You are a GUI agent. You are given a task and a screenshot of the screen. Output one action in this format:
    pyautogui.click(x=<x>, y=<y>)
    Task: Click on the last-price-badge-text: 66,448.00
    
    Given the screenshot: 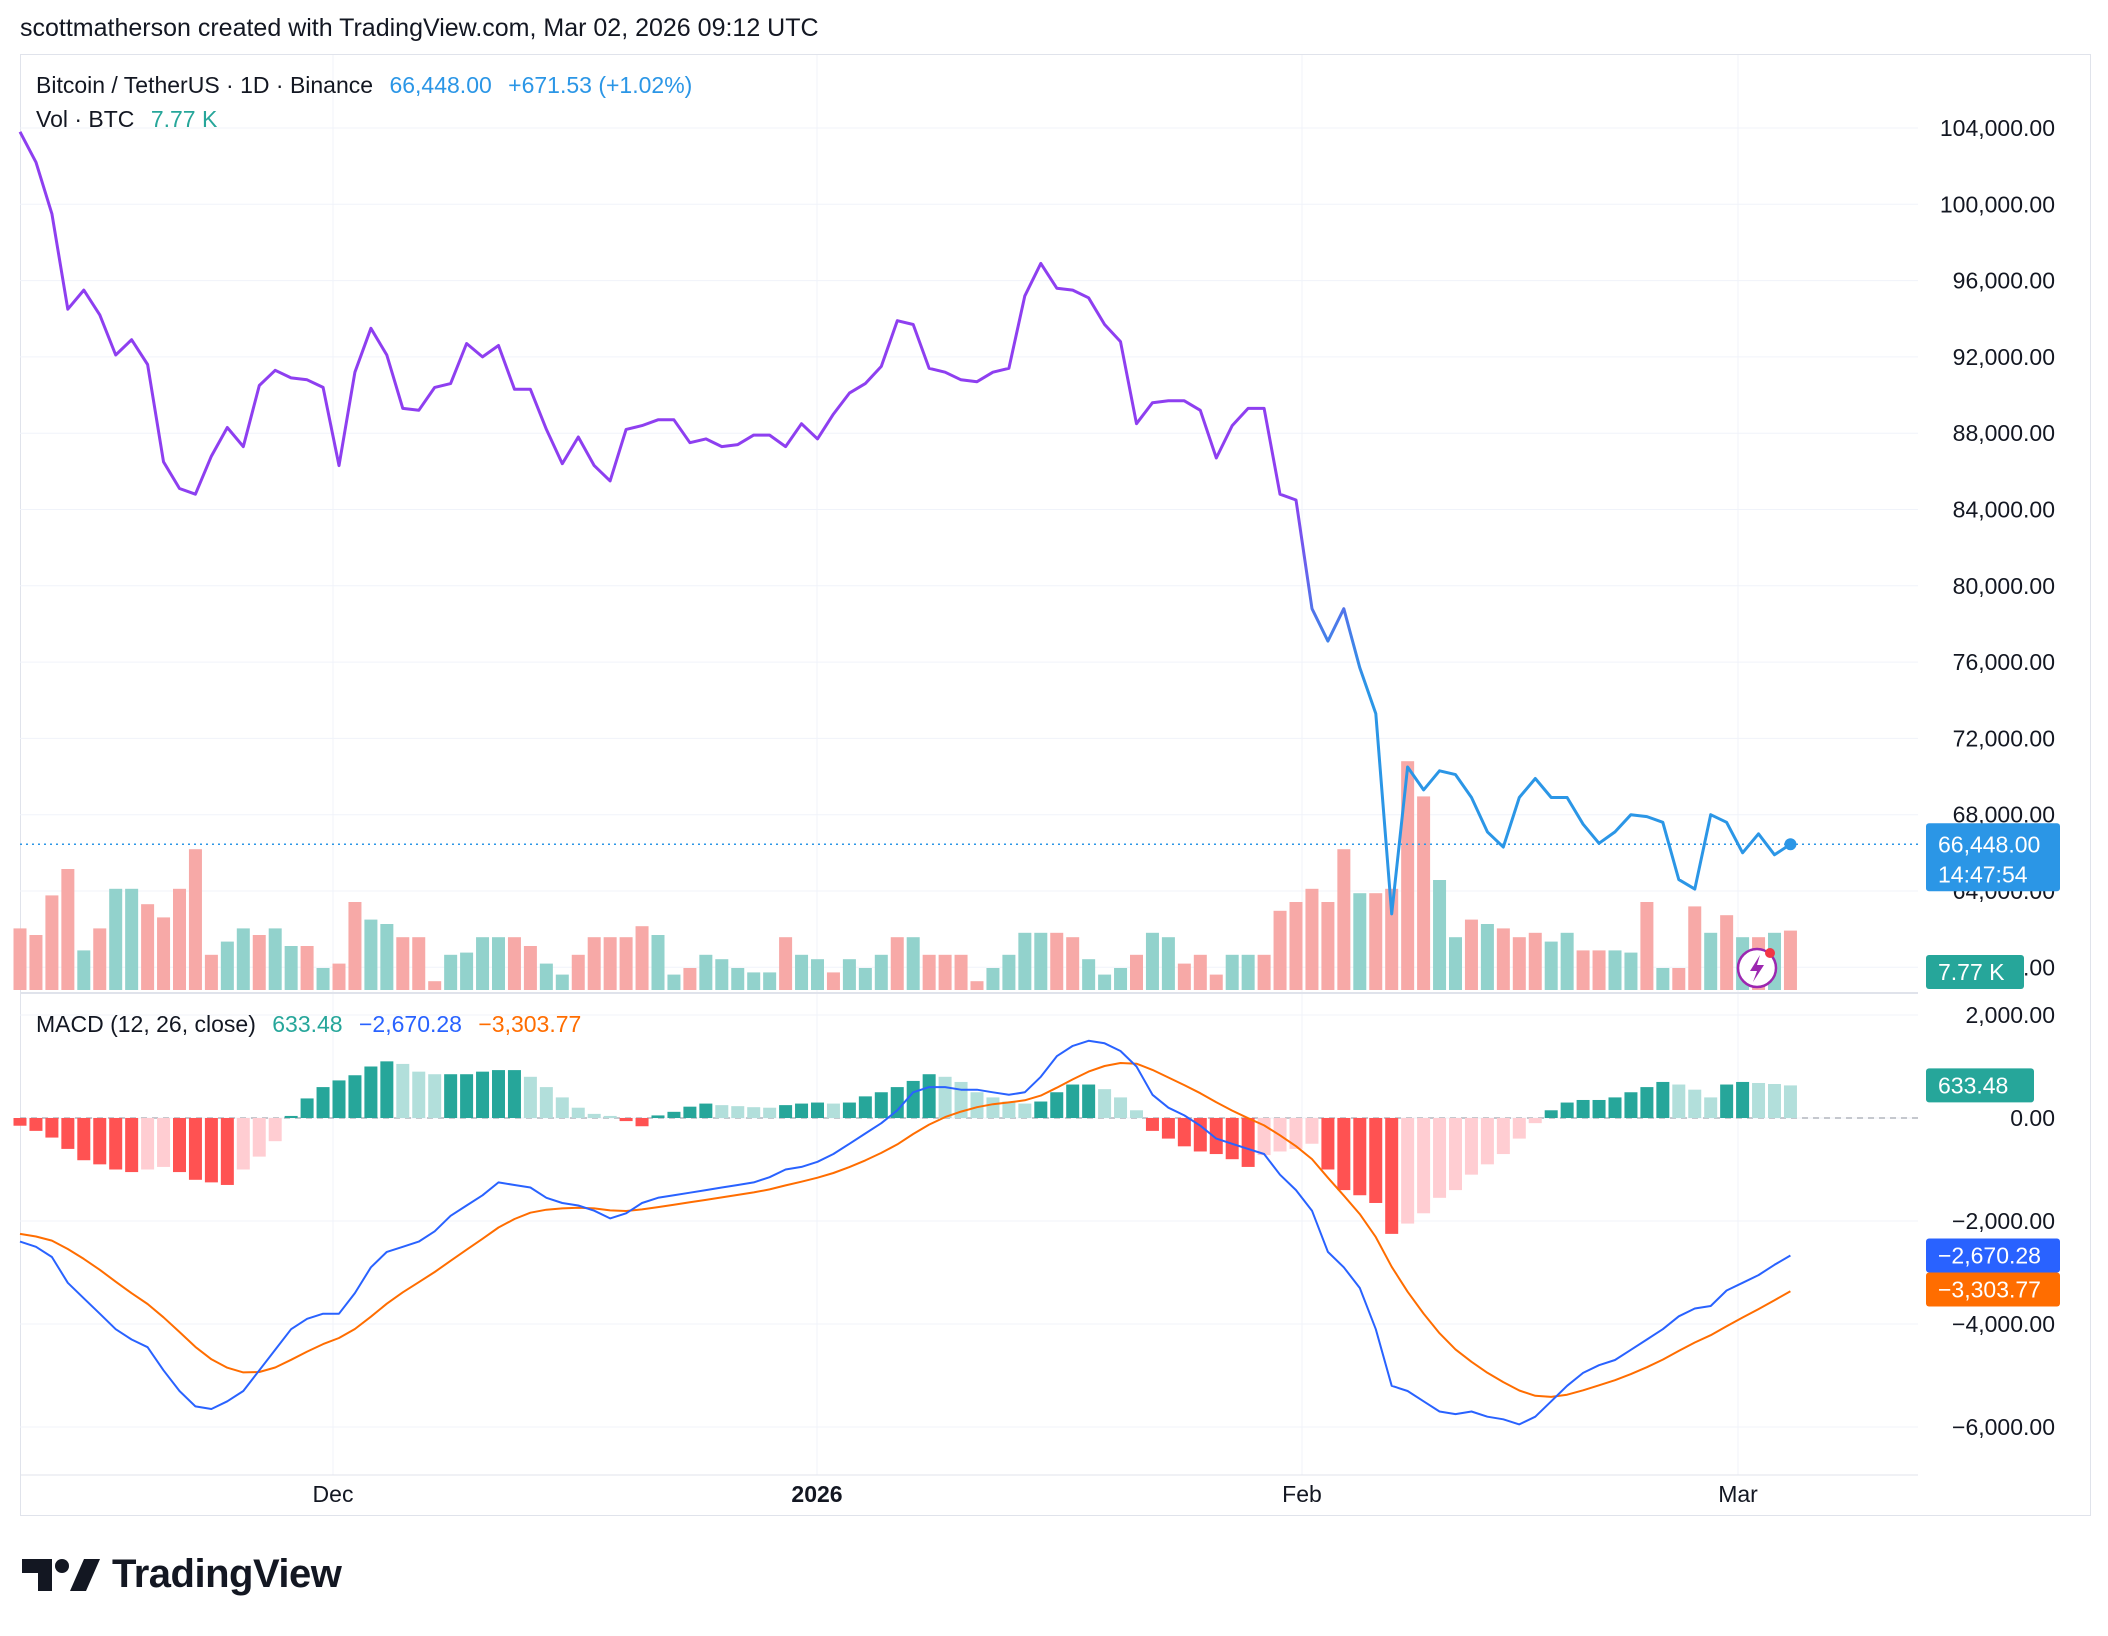 What is the action you would take?
    pyautogui.click(x=1989, y=844)
    